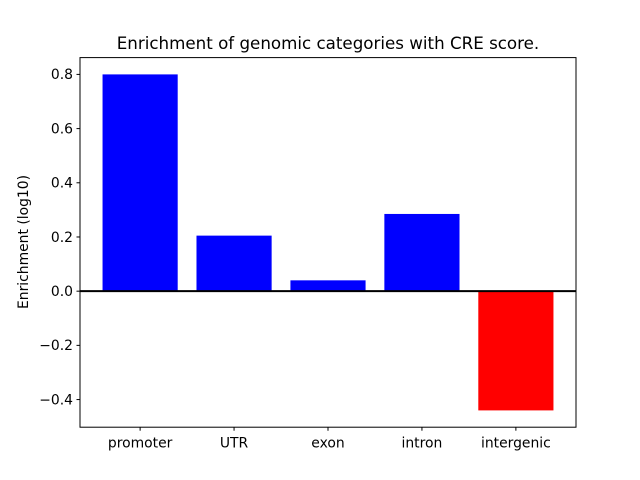 The height and width of the screenshot is (480, 640). What do you see at coordinates (422, 444) in the screenshot?
I see `x-tick-label-intron: intron` at bounding box center [422, 444].